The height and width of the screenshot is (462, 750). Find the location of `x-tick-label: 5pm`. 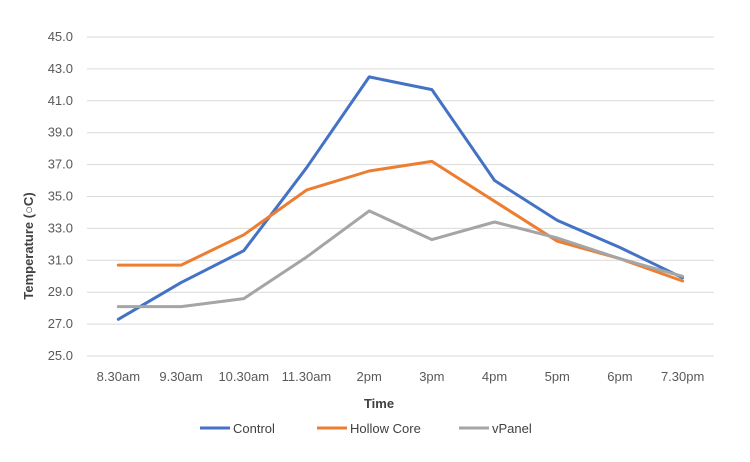

x-tick-label: 5pm is located at coordinates (557, 376).